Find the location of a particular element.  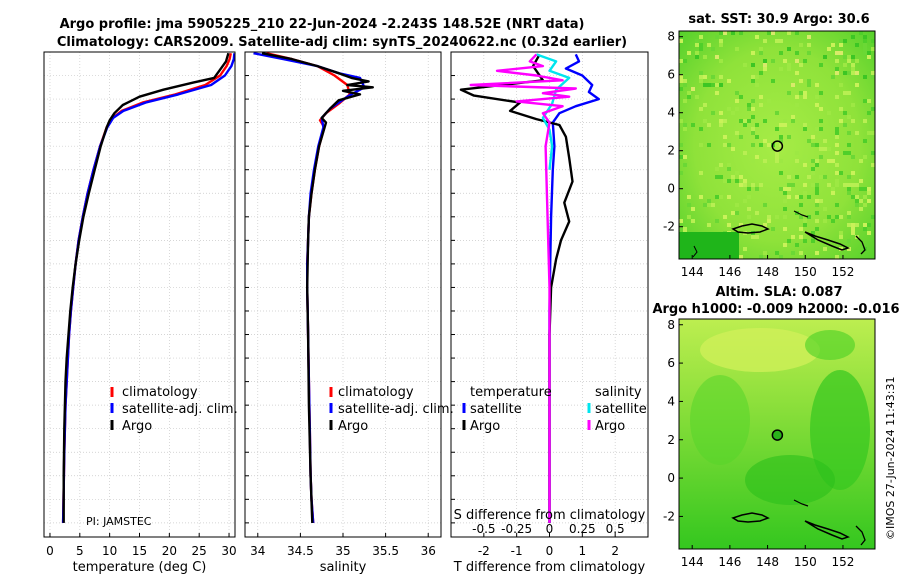

map-y-tick-label: 6 is located at coordinates (671, 363).